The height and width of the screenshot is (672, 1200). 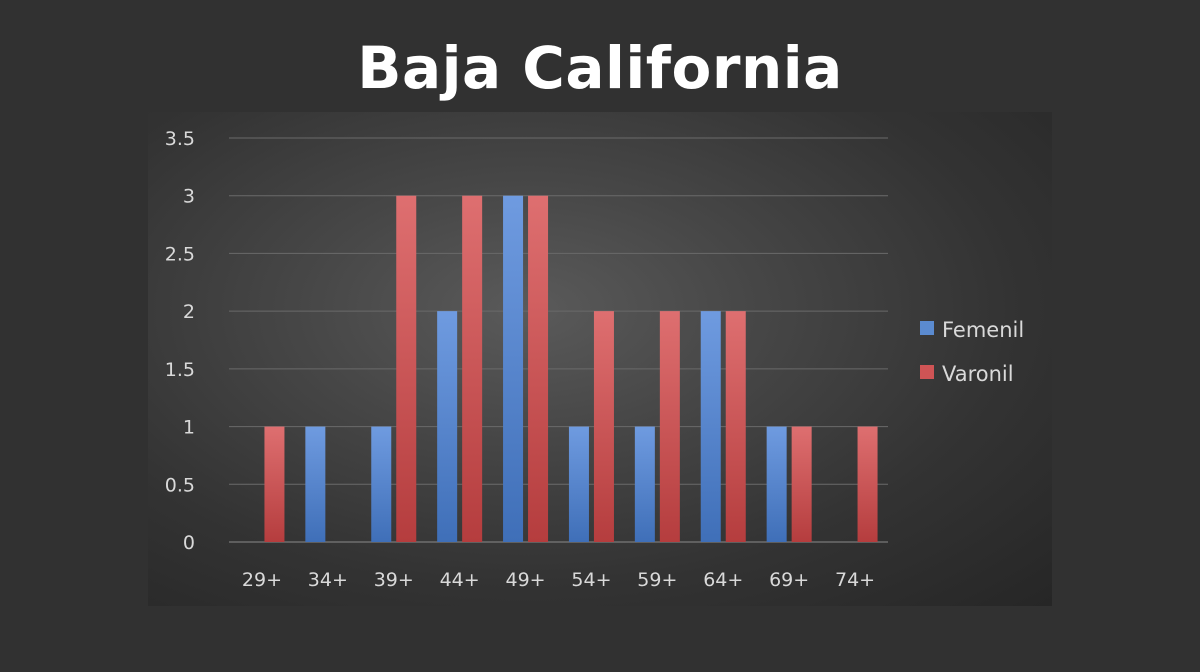 What do you see at coordinates (600, 68) in the screenshot?
I see `page-title: Baja California` at bounding box center [600, 68].